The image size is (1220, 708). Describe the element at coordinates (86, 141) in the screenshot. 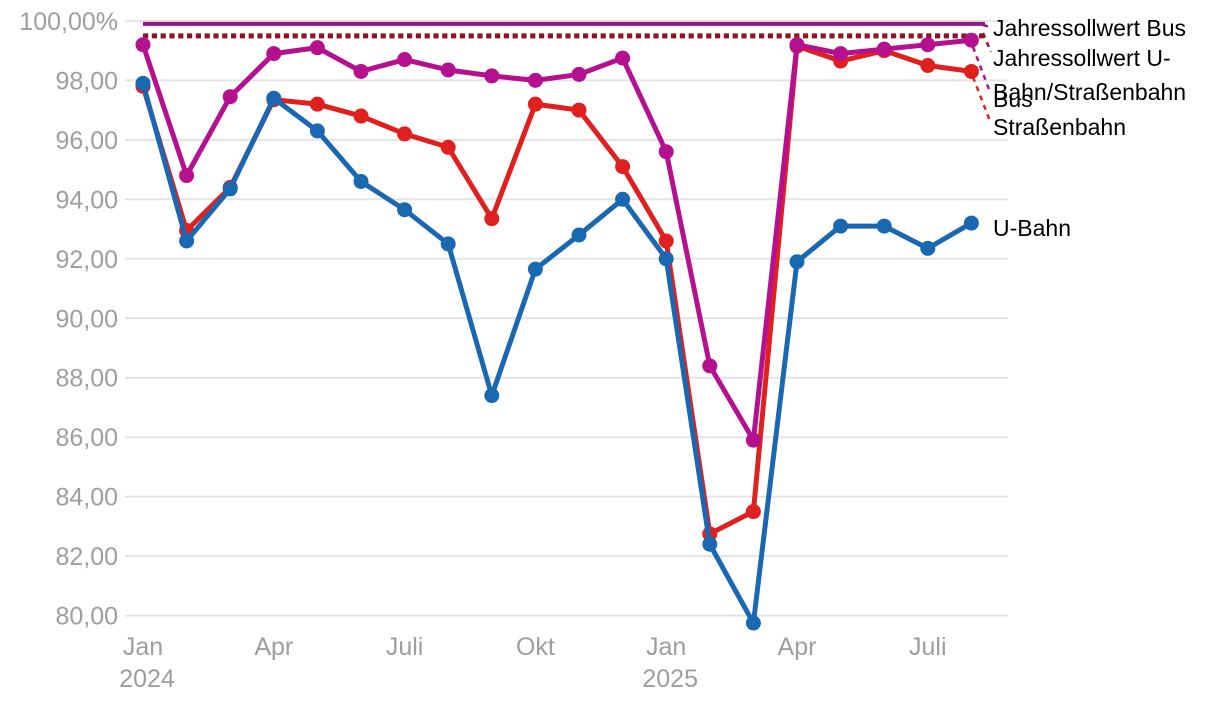

I see `y-tick-label: 96,00` at that location.